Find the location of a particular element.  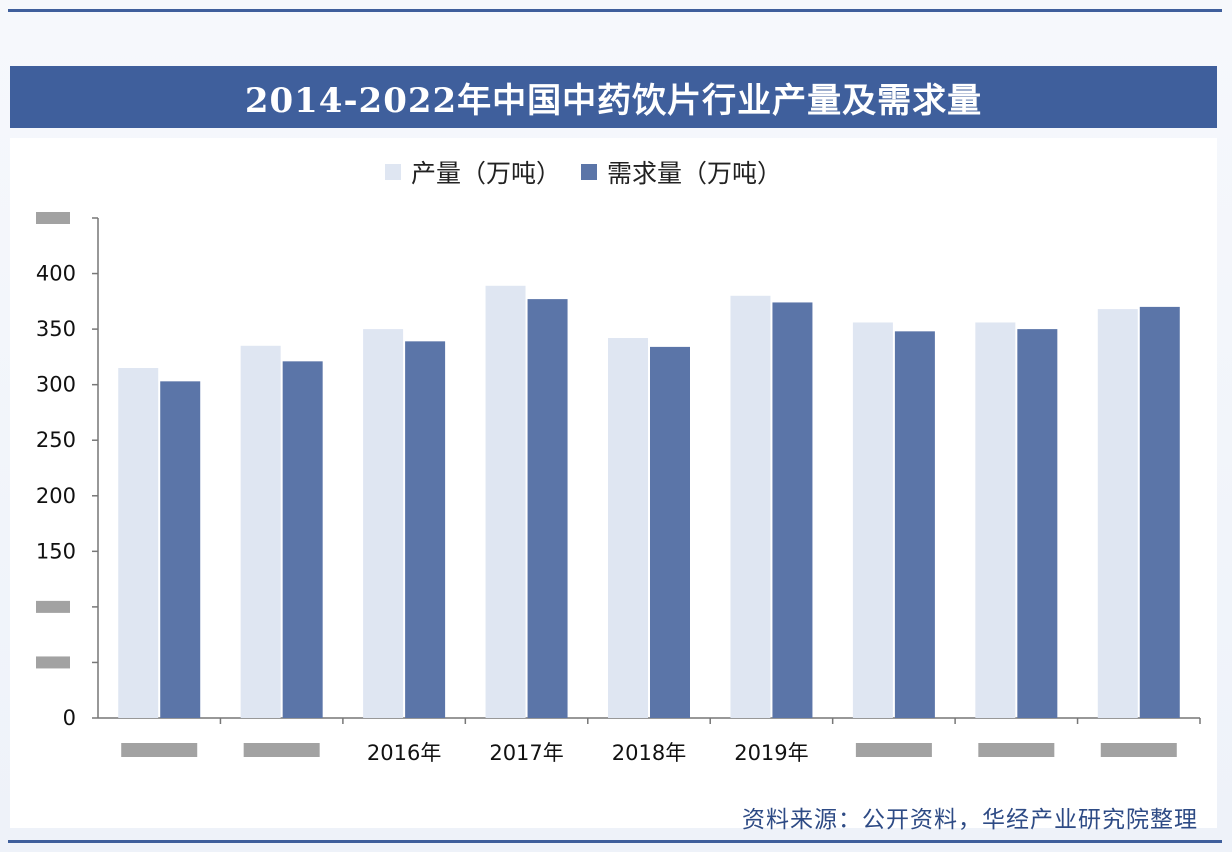

x-tick-label: 2019年 is located at coordinates (771, 753).